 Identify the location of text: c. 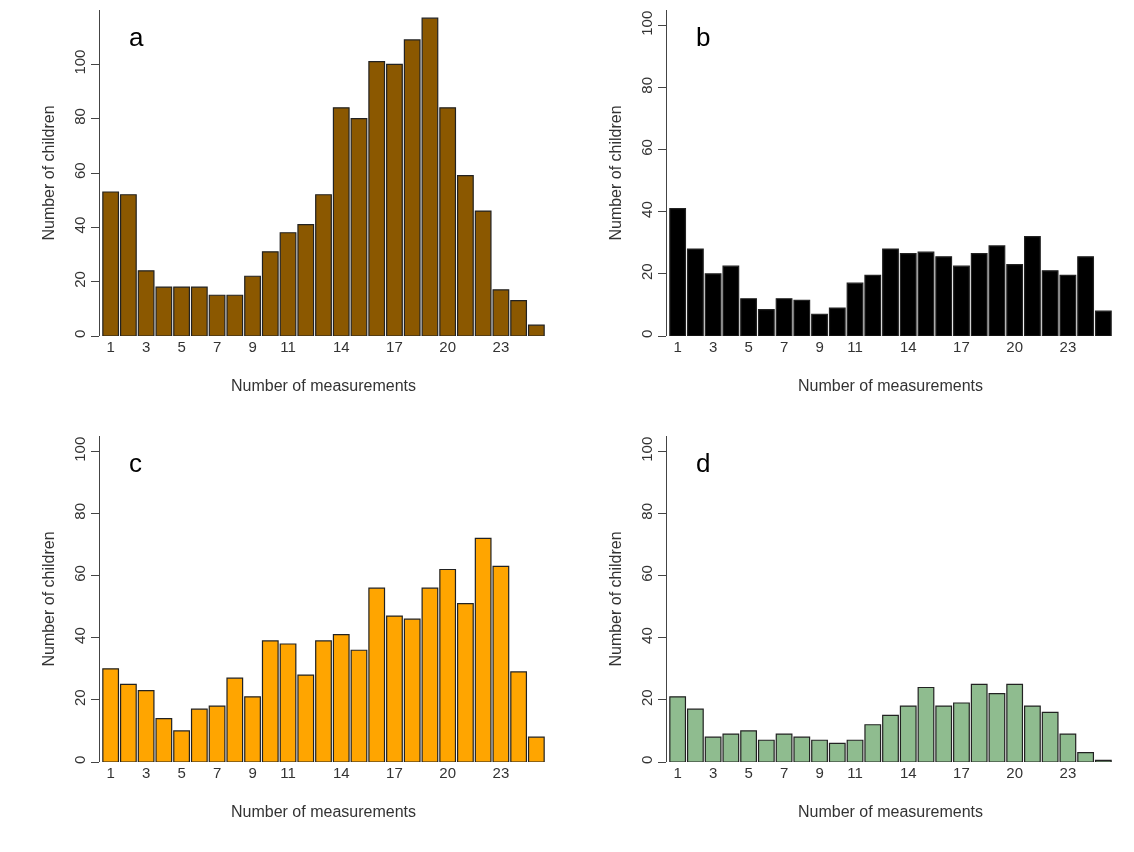
(135, 463).